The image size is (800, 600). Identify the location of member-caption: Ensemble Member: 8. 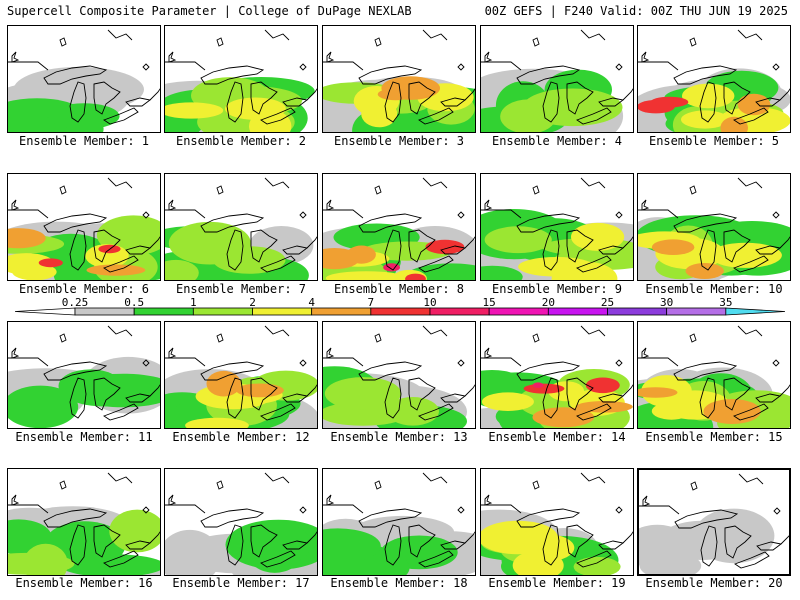
(399, 289).